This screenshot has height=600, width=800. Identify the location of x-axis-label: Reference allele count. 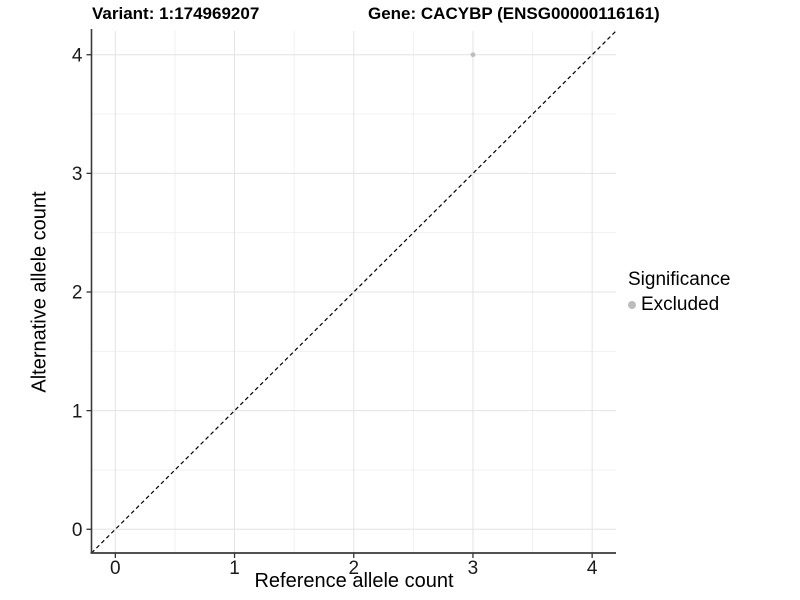
(354, 581).